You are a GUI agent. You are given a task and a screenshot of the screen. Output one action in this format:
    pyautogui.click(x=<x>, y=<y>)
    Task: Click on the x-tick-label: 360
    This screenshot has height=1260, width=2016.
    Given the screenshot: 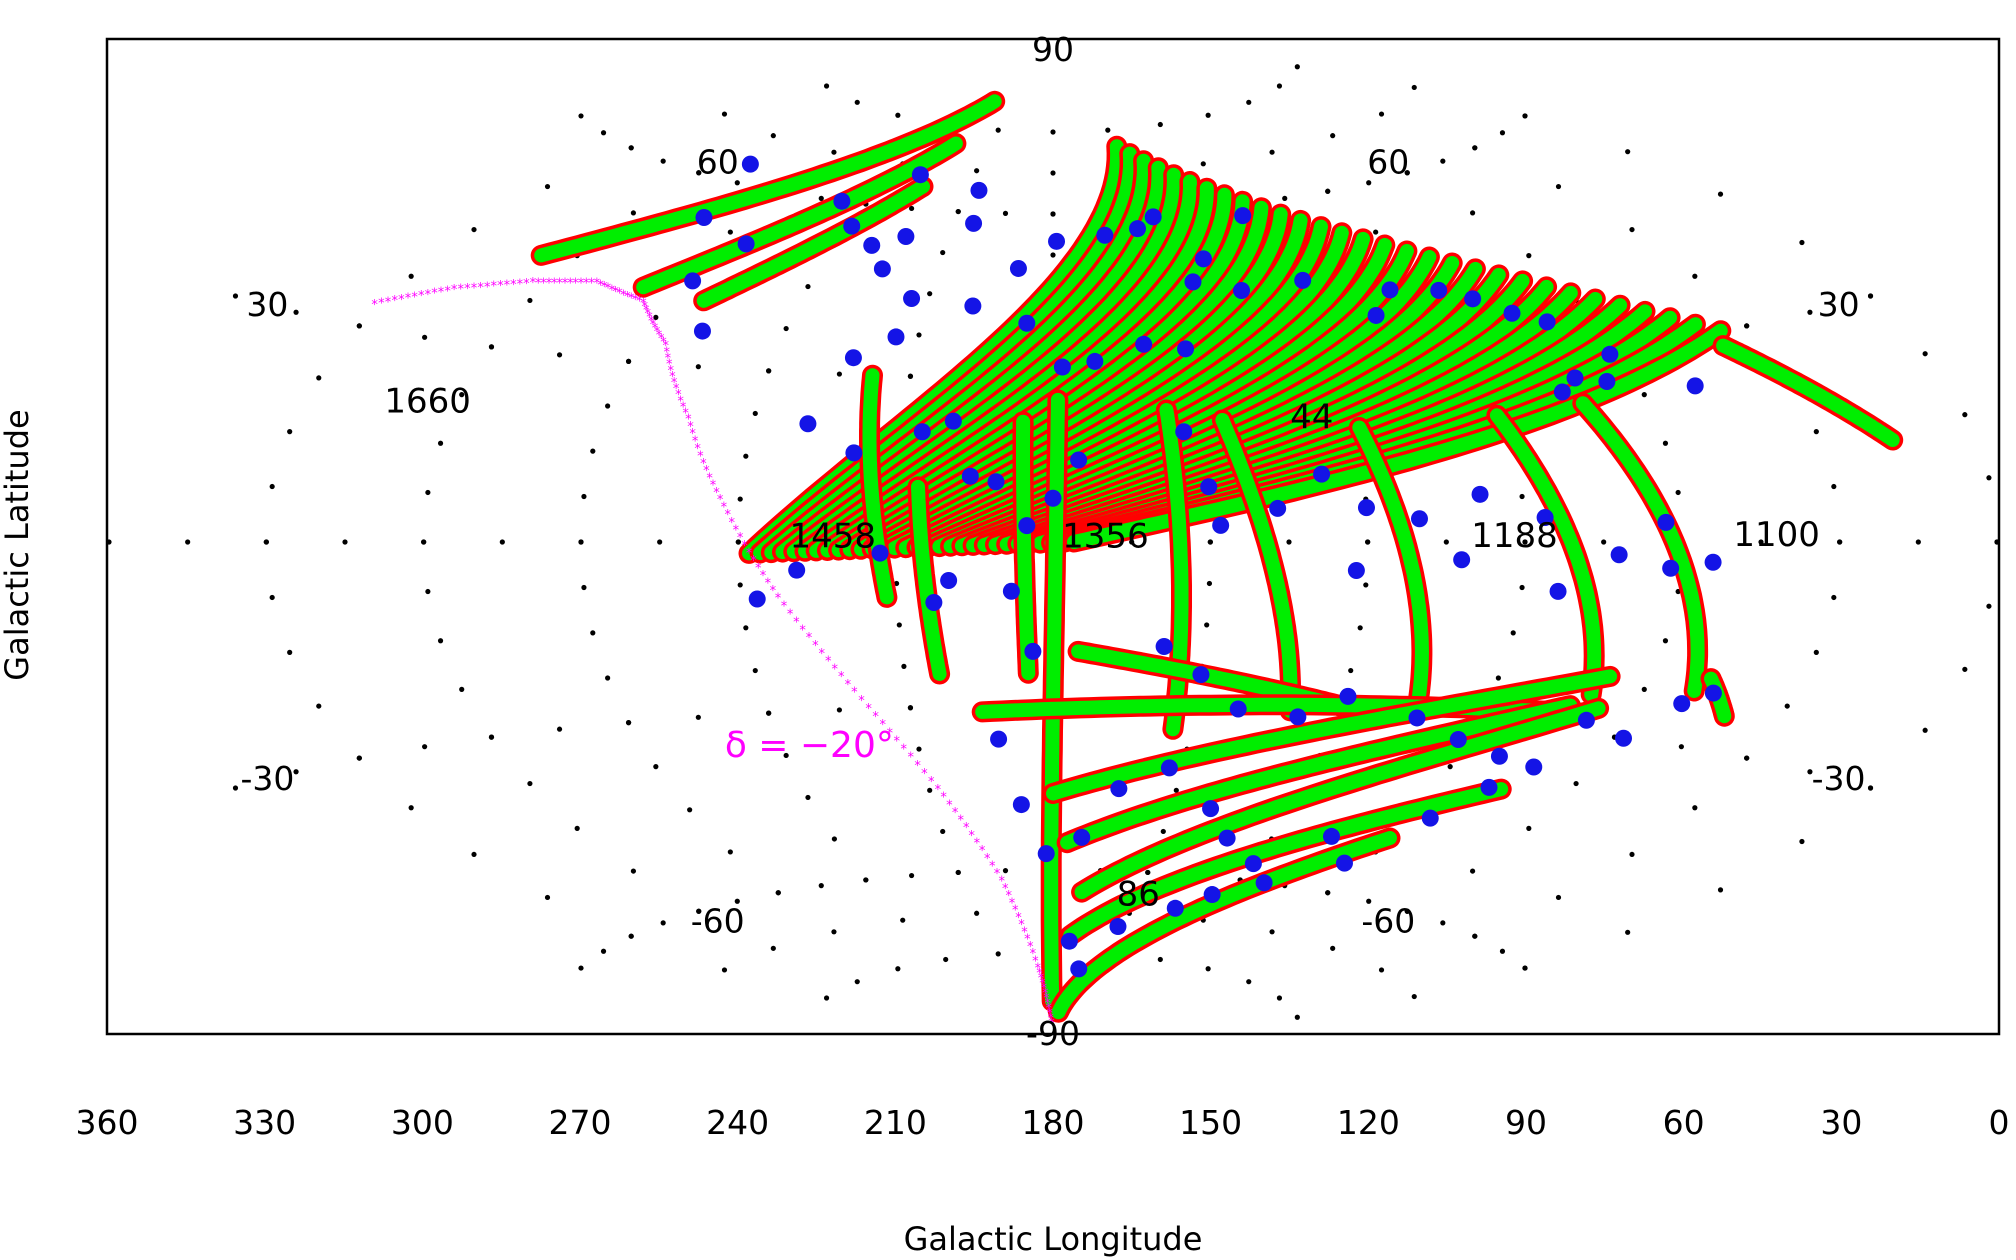 What is the action you would take?
    pyautogui.click(x=107, y=1122)
    